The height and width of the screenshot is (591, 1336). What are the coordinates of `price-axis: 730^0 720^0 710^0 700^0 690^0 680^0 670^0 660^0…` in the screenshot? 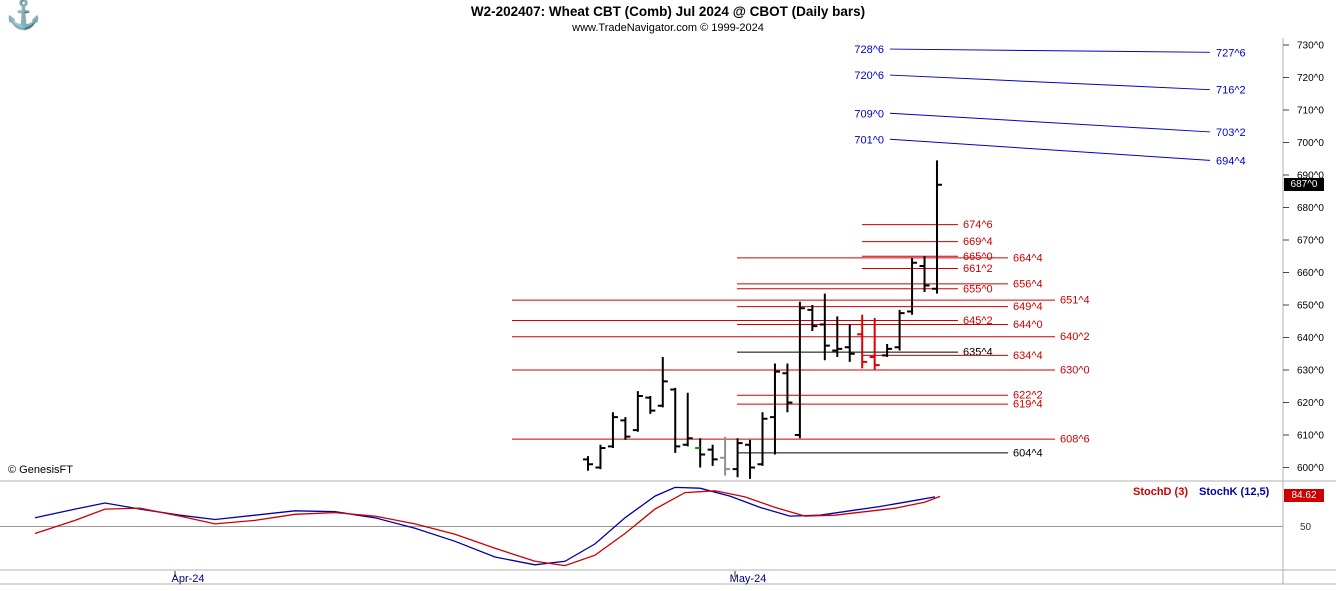 It's located at (1303, 257).